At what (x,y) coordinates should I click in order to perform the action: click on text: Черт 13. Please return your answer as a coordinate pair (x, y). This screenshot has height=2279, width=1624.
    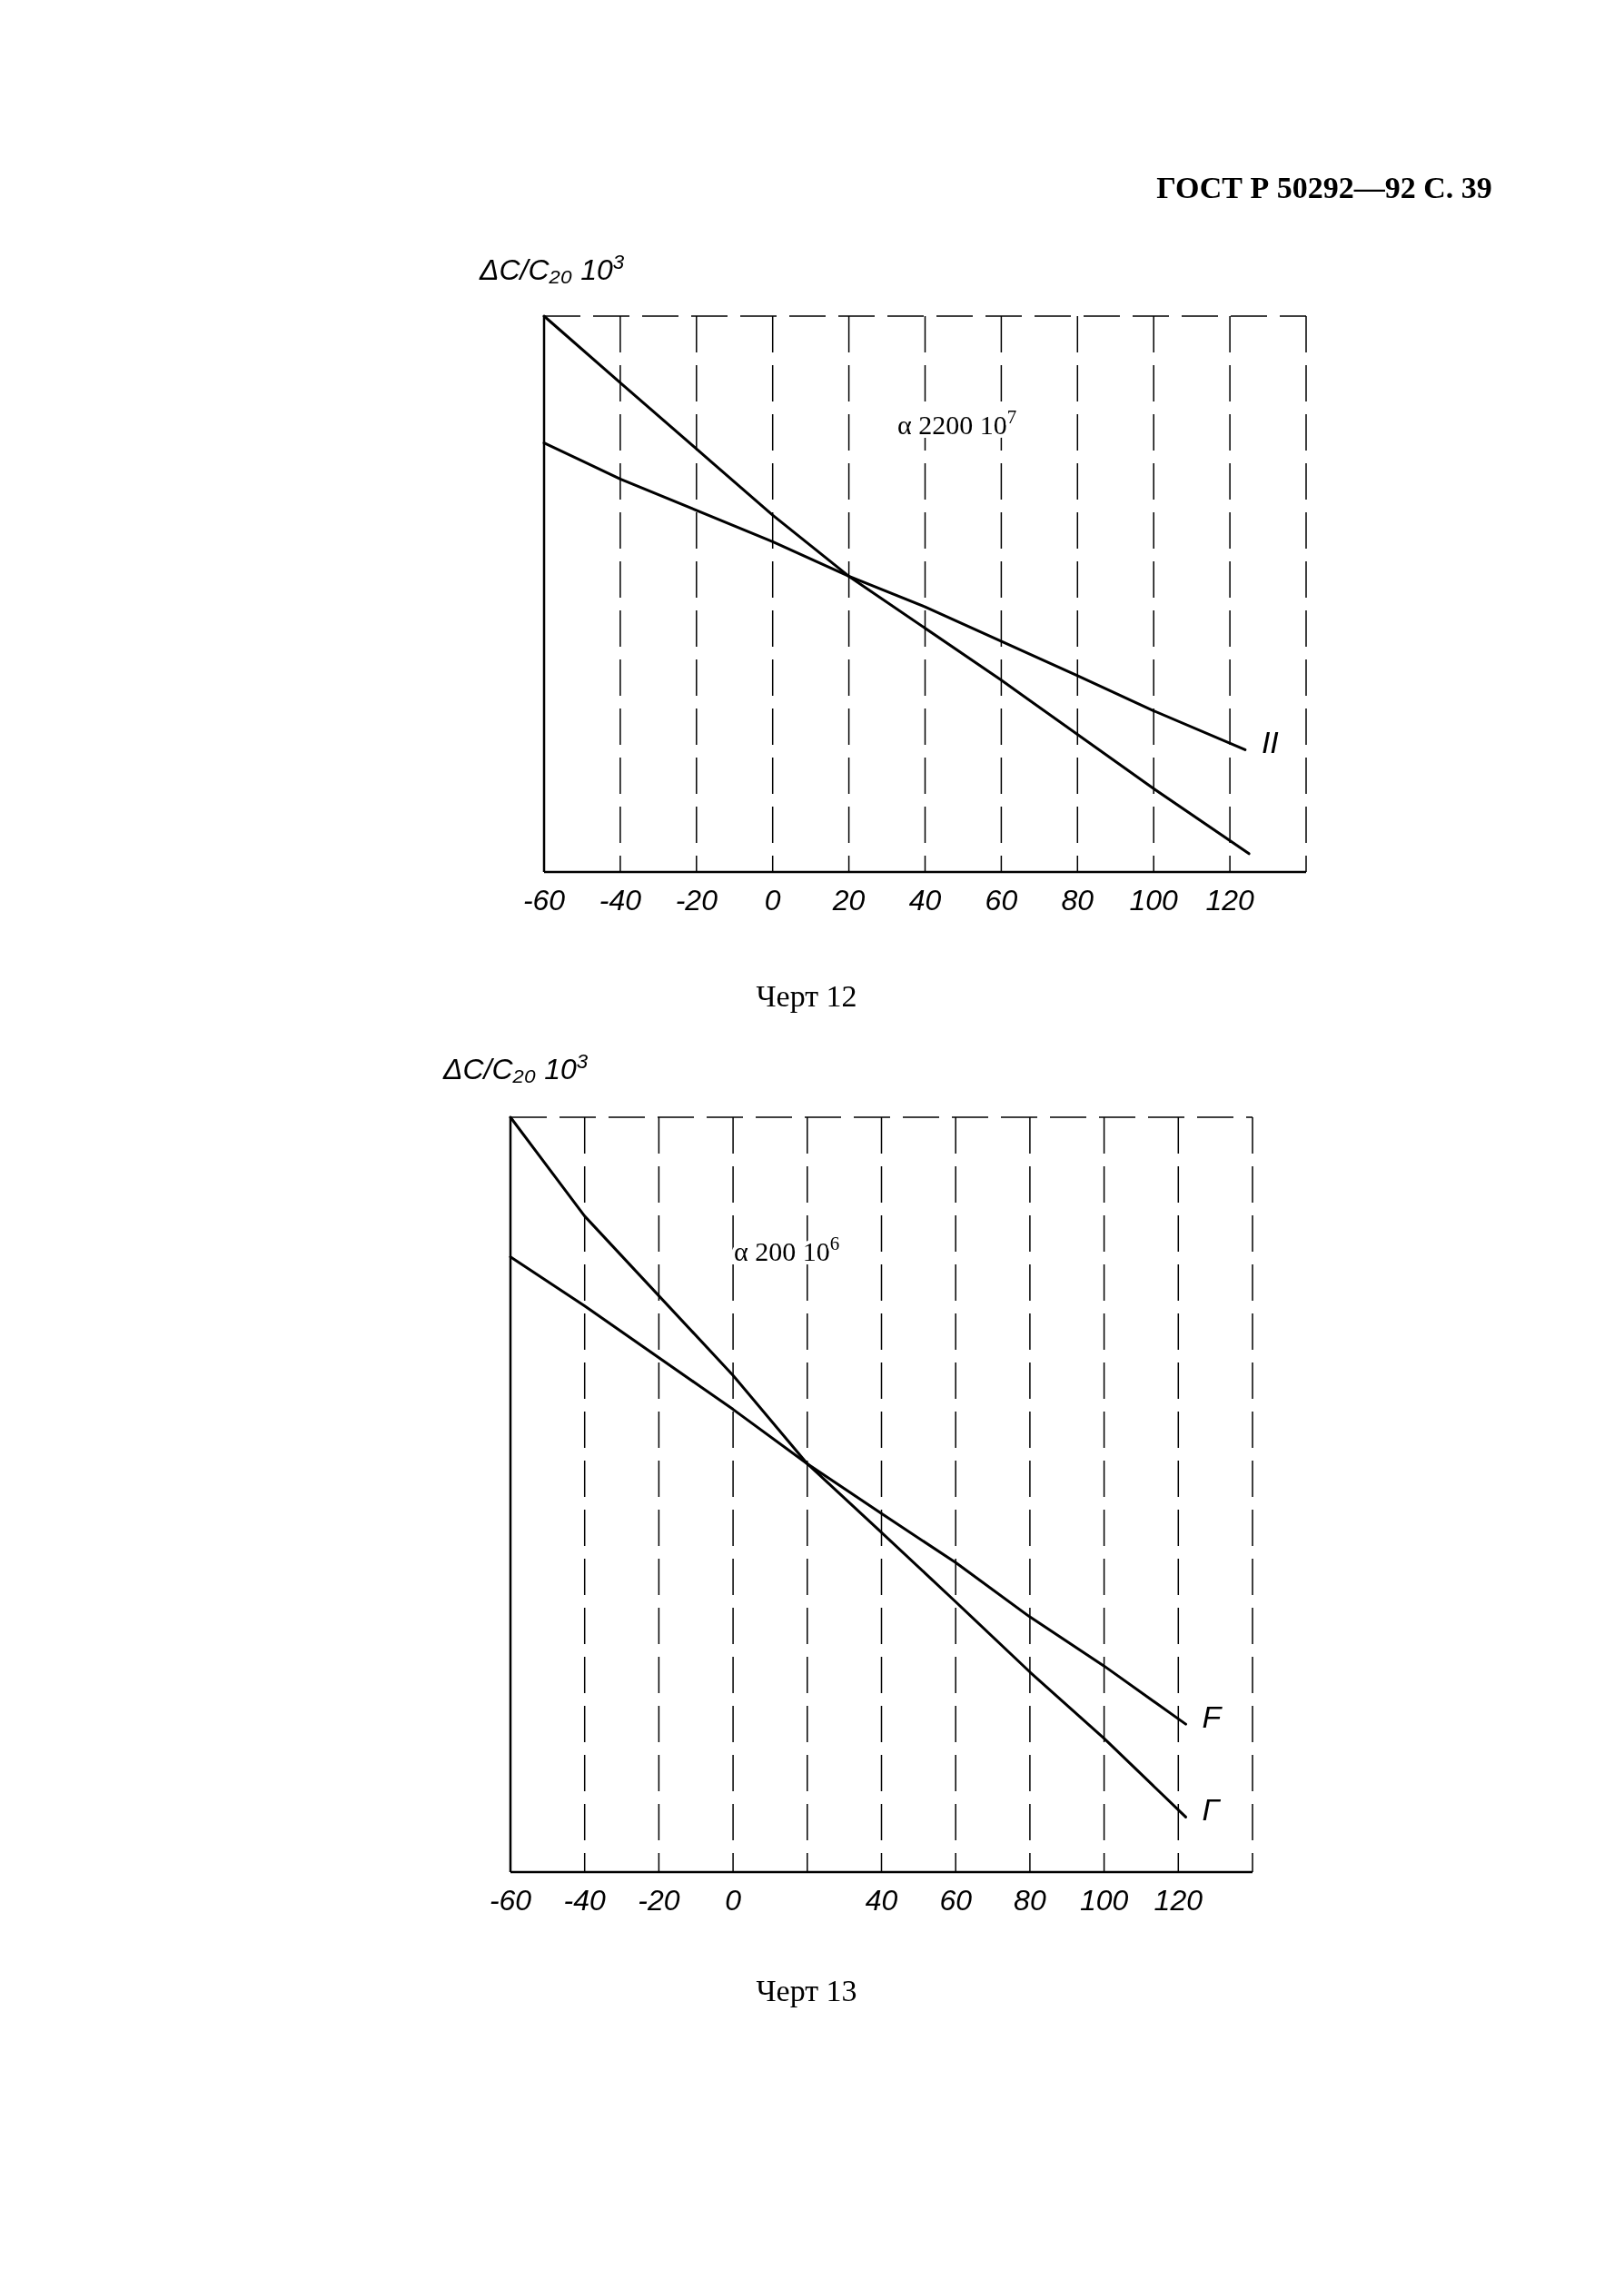
    Looking at the image, I should click on (806, 1990).